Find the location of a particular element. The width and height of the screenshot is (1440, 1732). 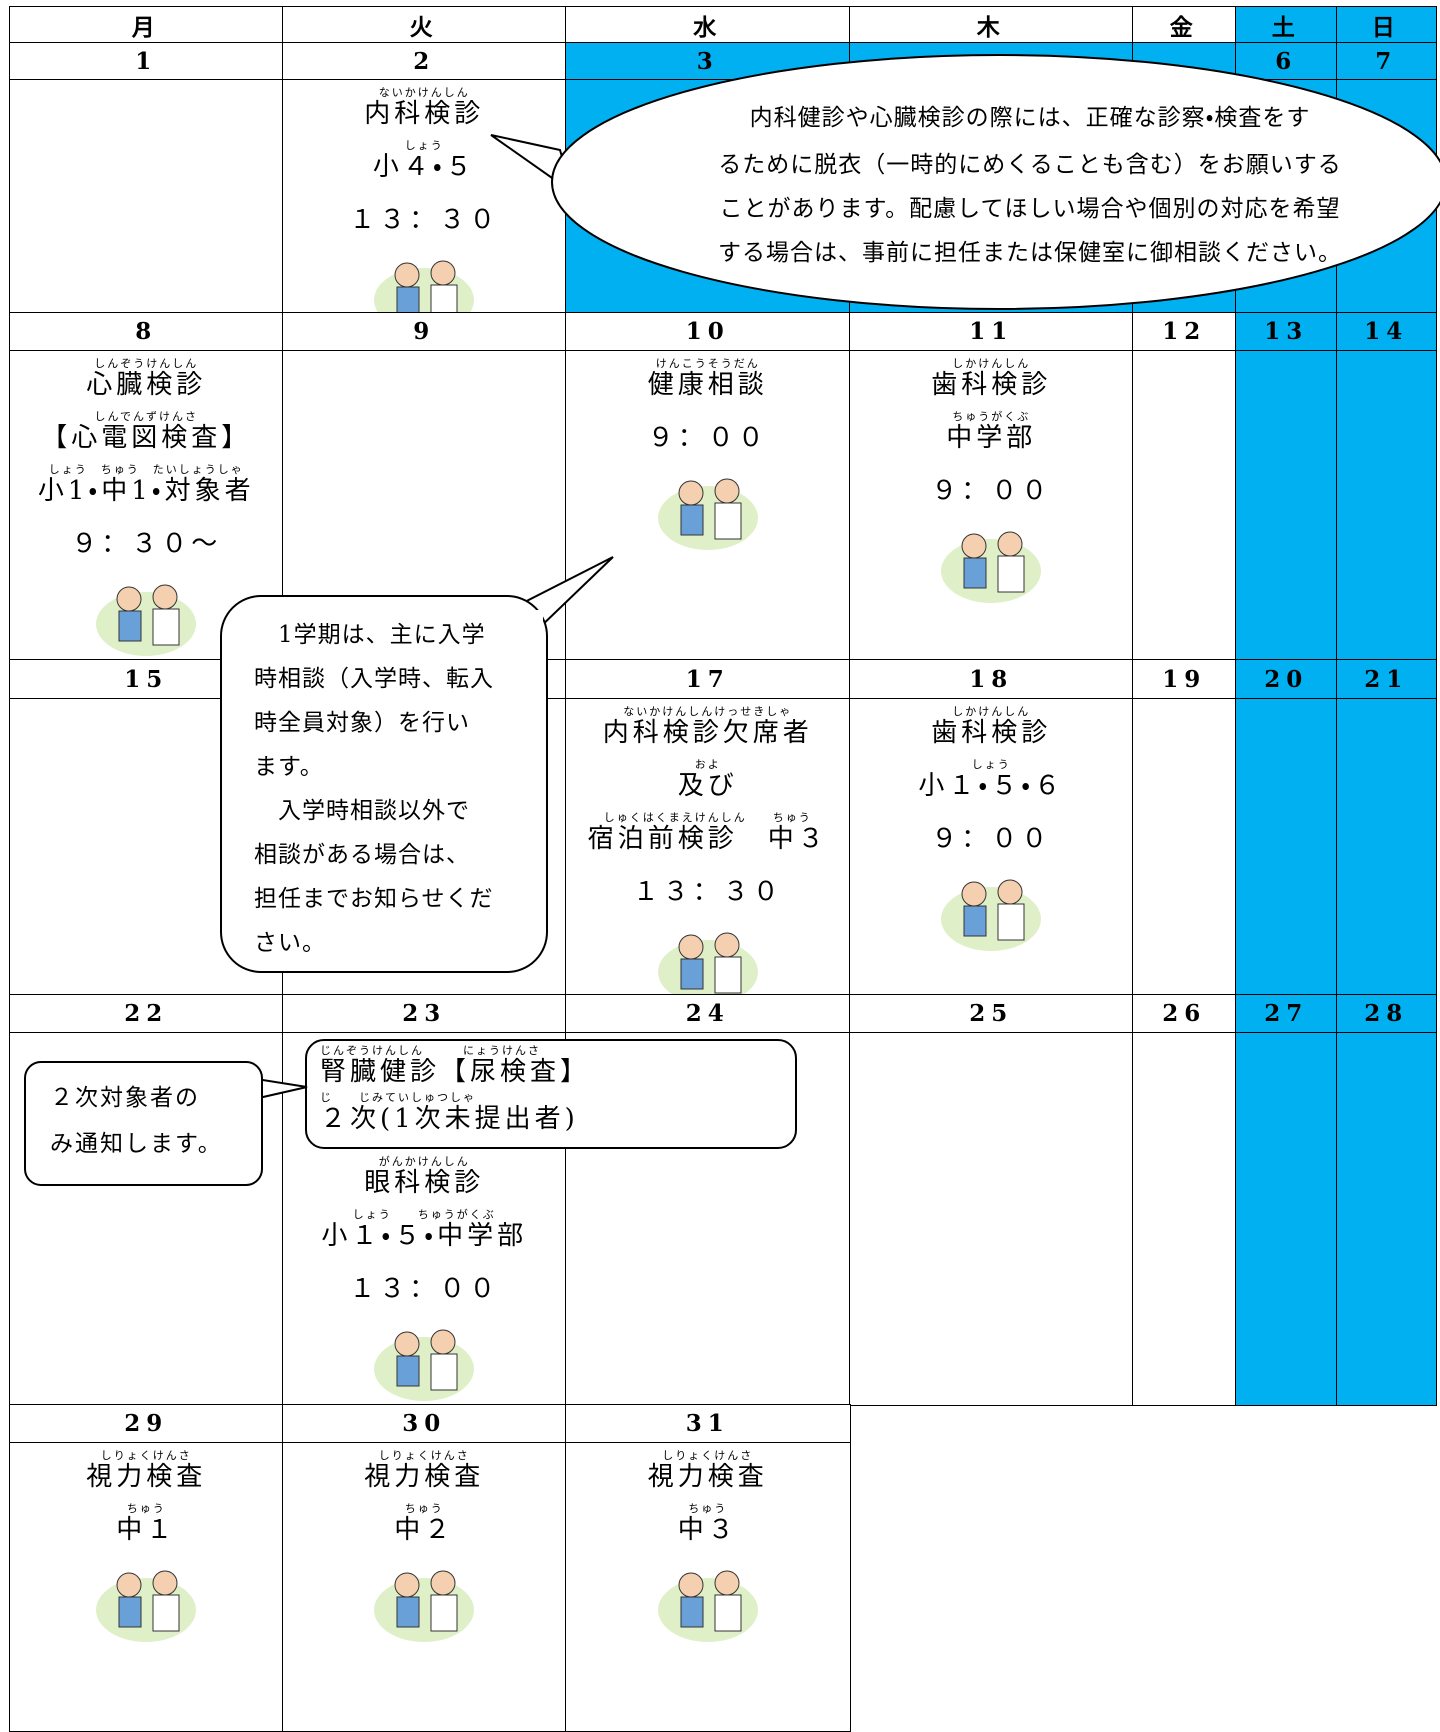

date-cell: 10 is located at coordinates (708, 332).